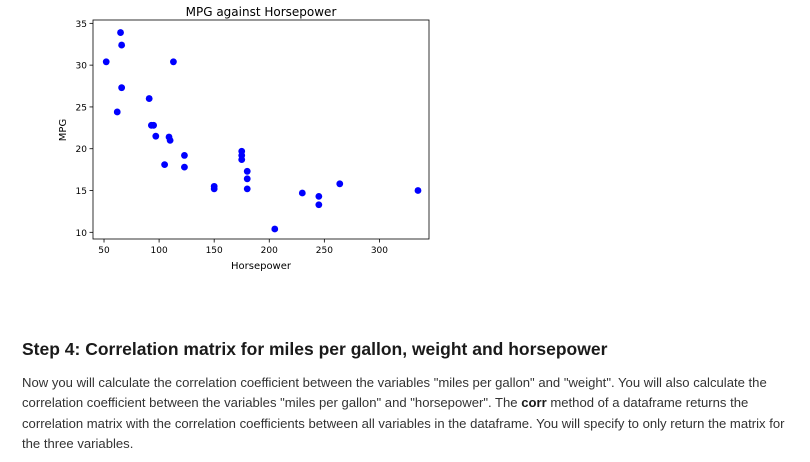  I want to click on y-tick-label: 20, so click(82, 150).